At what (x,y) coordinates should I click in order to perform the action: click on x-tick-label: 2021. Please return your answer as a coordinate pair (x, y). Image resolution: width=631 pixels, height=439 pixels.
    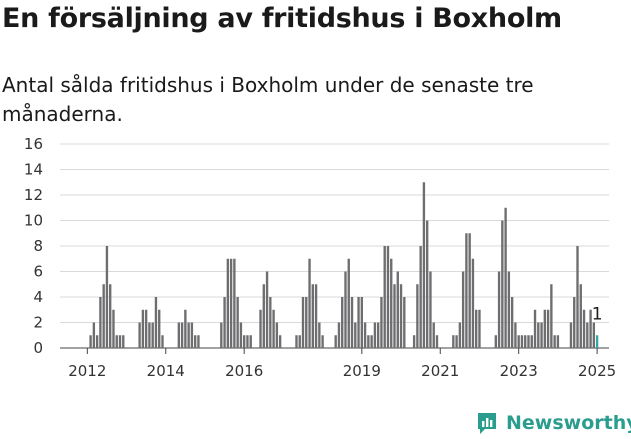
    Looking at the image, I should click on (440, 371).